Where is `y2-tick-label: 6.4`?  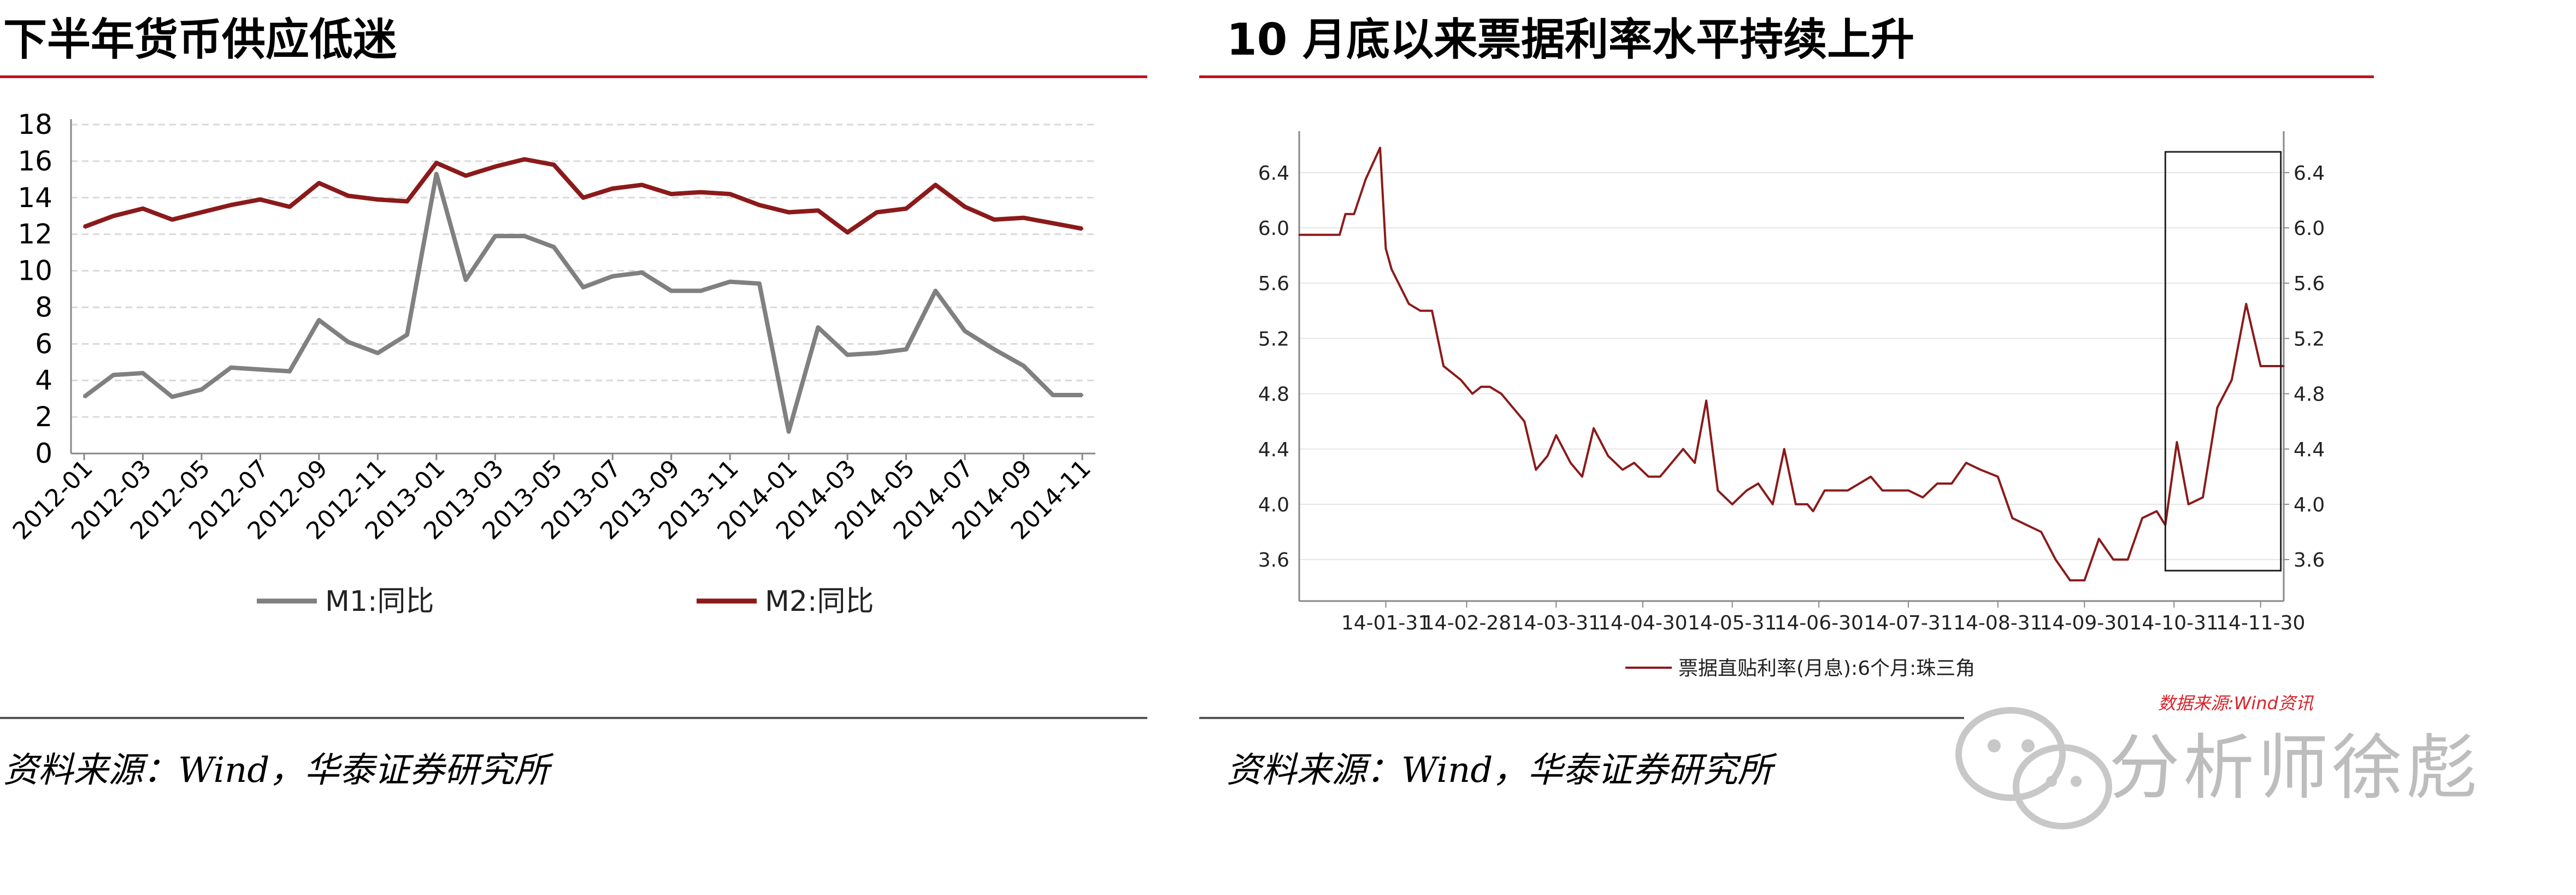
y2-tick-label: 6.4 is located at coordinates (2310, 173).